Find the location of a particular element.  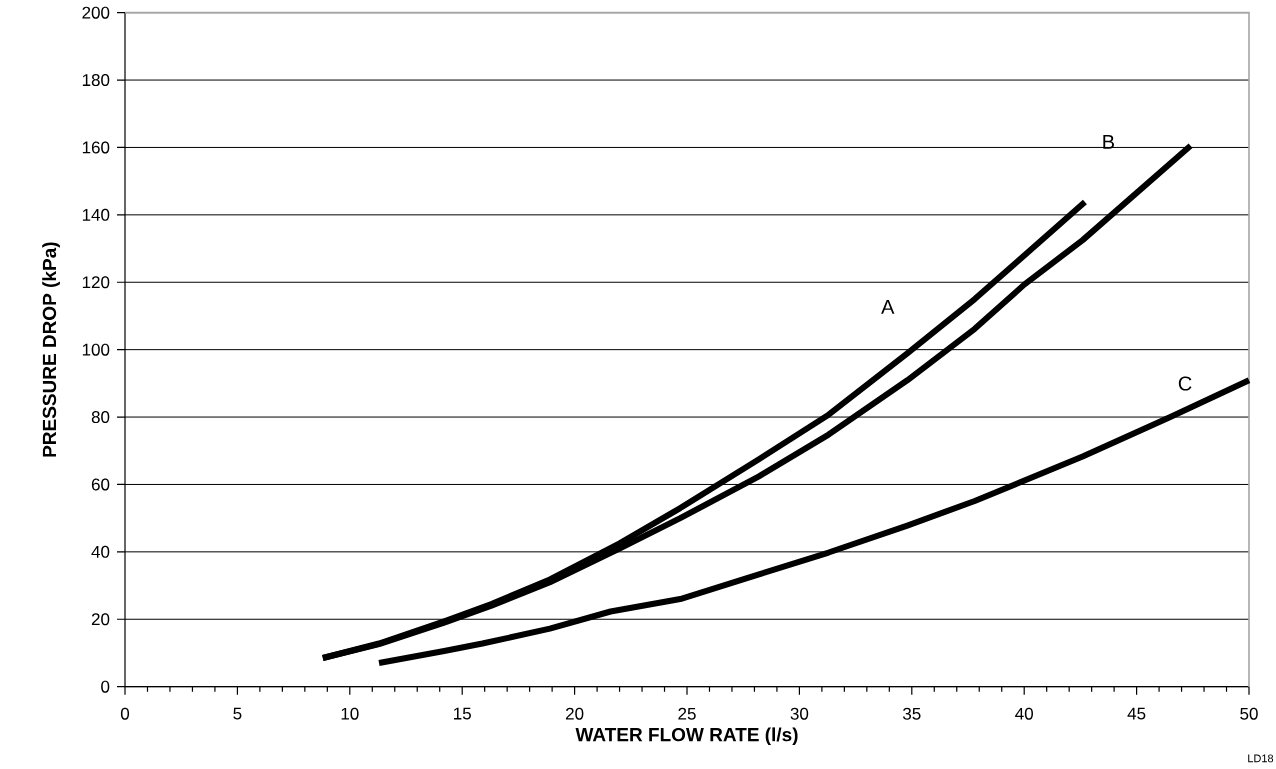

series-label: C is located at coordinates (1185, 383).